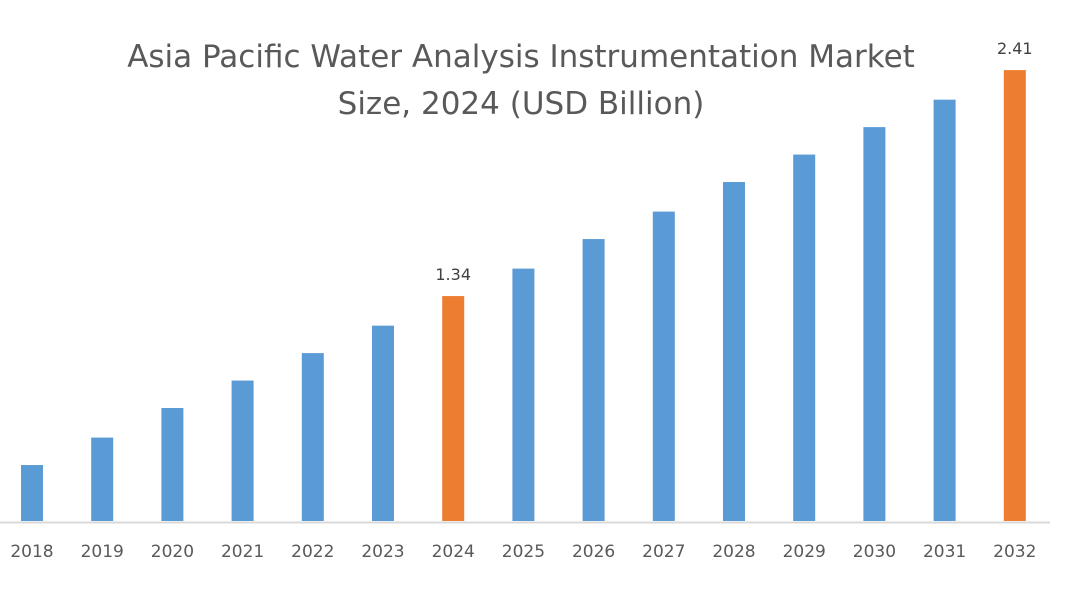 This screenshot has height=600, width=1073. I want to click on x-tick-label-2030: 2030, so click(874, 552).